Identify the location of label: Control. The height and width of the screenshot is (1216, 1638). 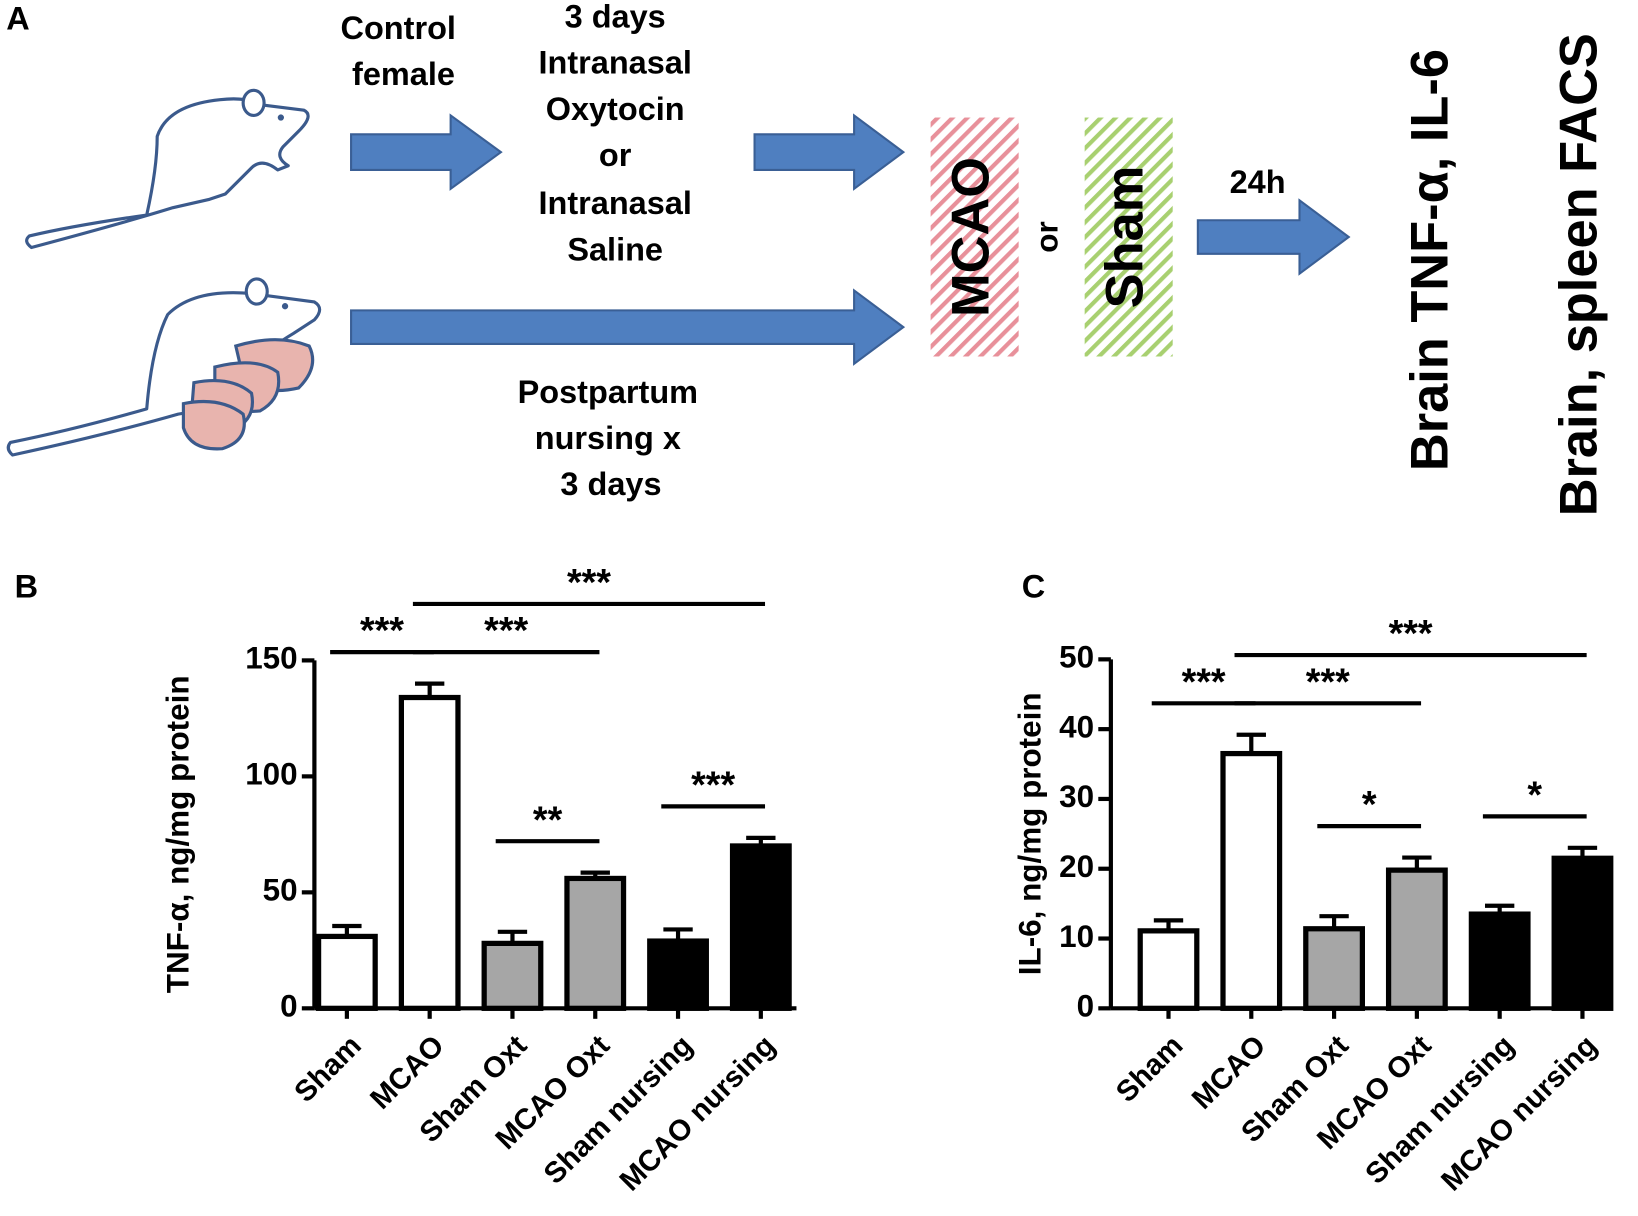
(398, 28).